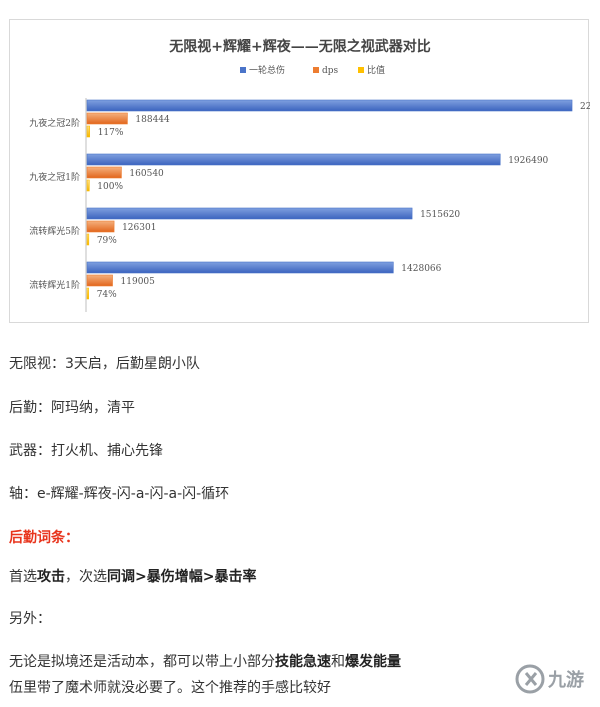 The height and width of the screenshot is (707, 600). I want to click on data-label: 74%, so click(107, 295).